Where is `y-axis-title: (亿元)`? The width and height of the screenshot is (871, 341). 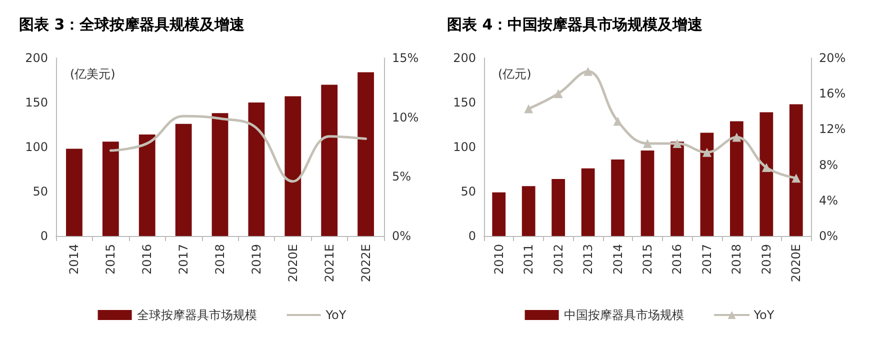 y-axis-title: (亿元) is located at coordinates (515, 74).